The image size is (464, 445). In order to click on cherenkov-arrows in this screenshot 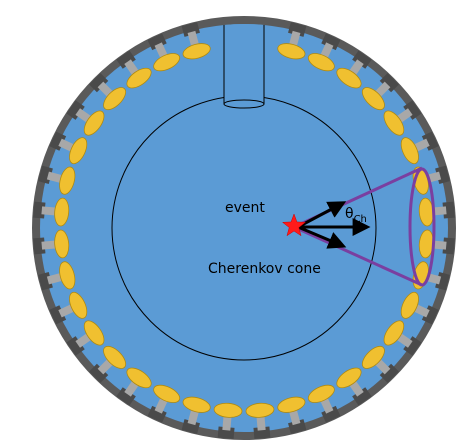, I will do `click(334, 225)`.